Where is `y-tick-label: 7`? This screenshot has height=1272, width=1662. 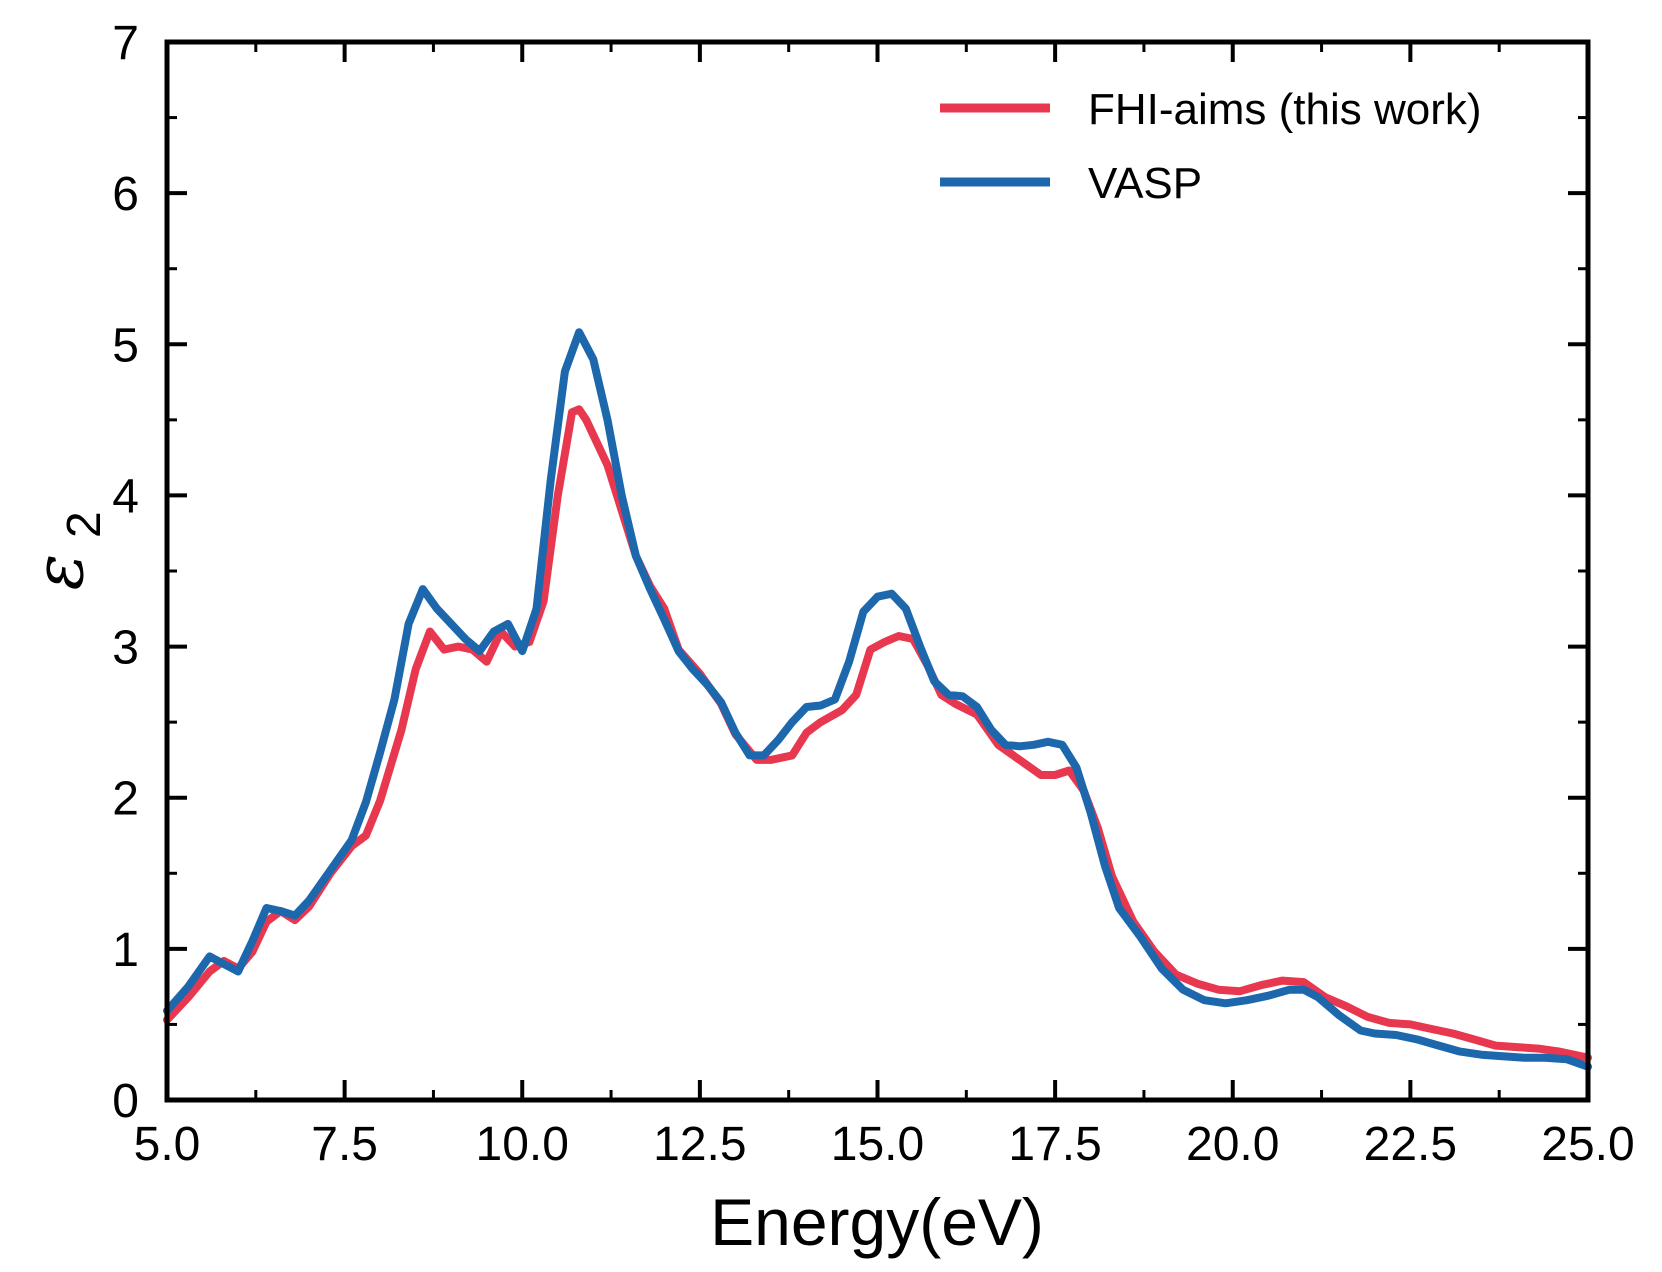
y-tick-label: 7 is located at coordinates (125, 43).